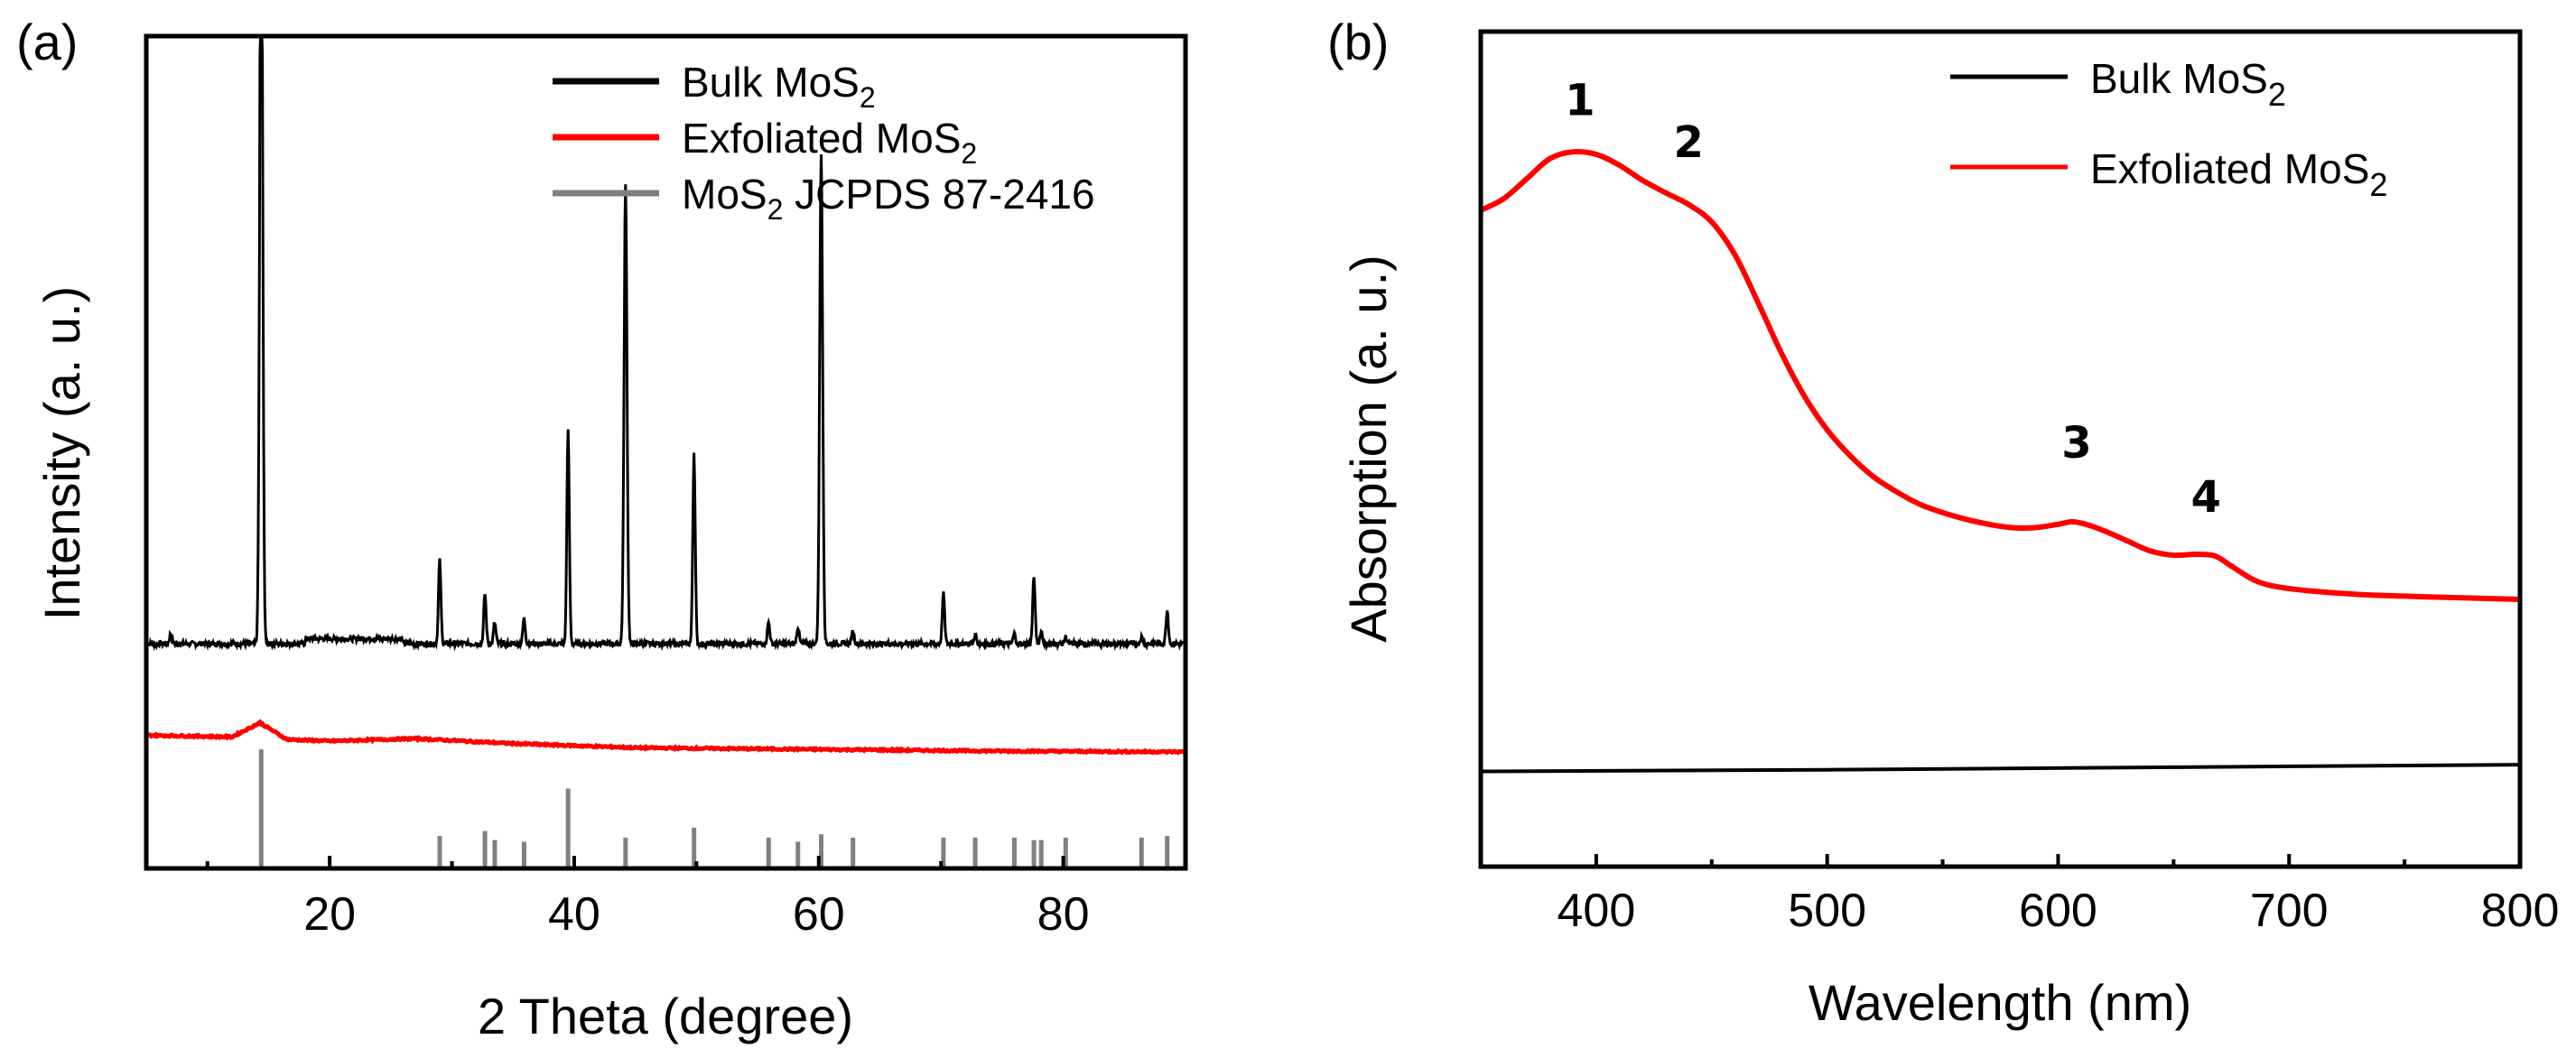 The width and height of the screenshot is (2576, 1058). Describe the element at coordinates (2000, 768) in the screenshot. I see `series-line-bulk-mos2` at that location.